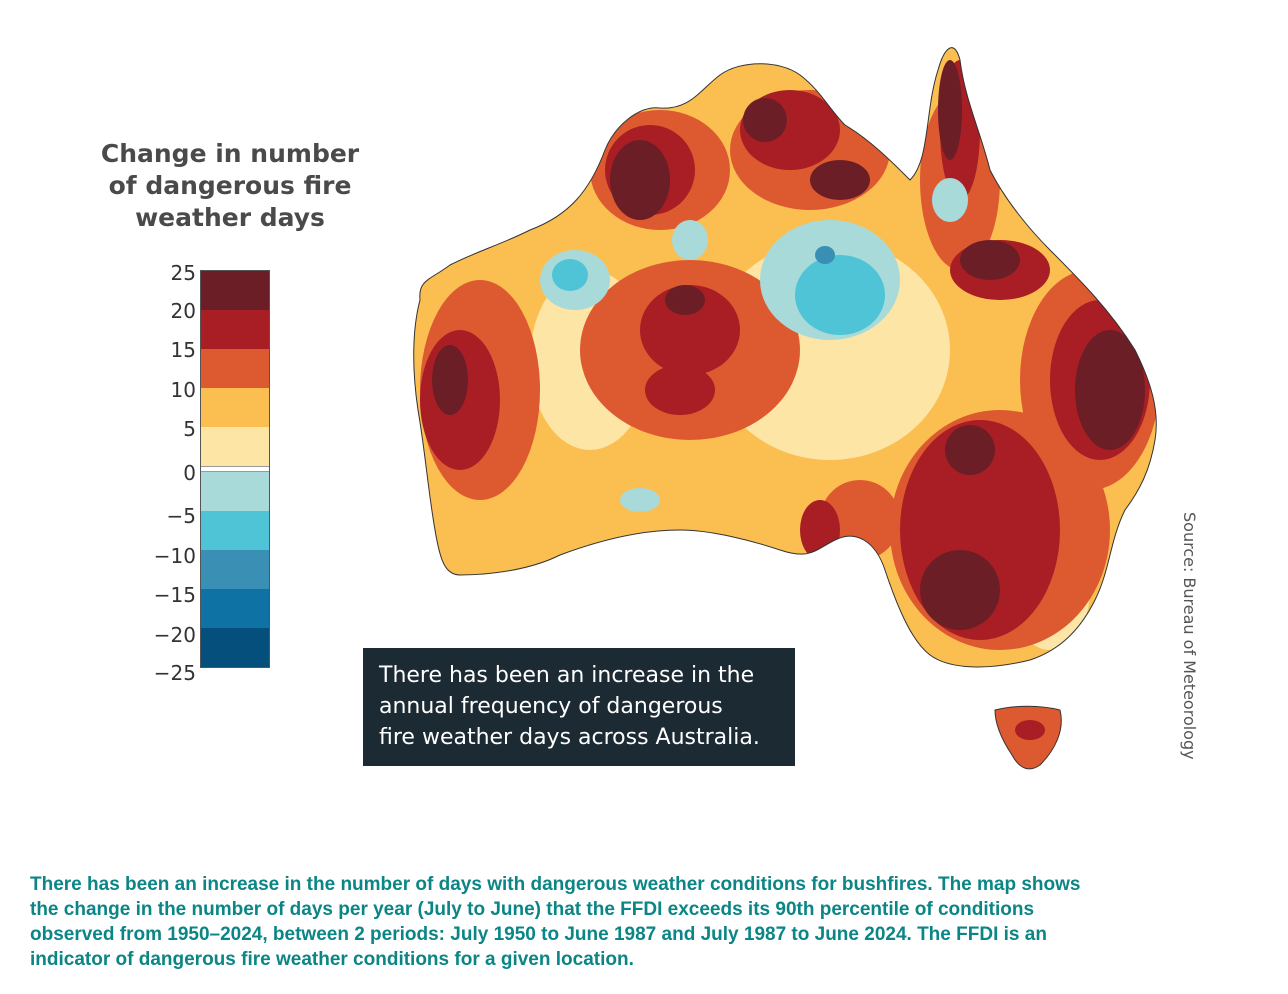  I want to click on legend-tick: −20, so click(174, 635).